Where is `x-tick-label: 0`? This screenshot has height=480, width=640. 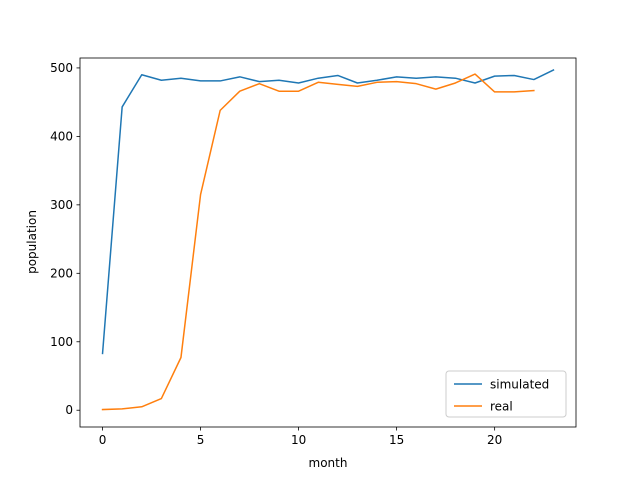
x-tick-label: 0 is located at coordinates (103, 440).